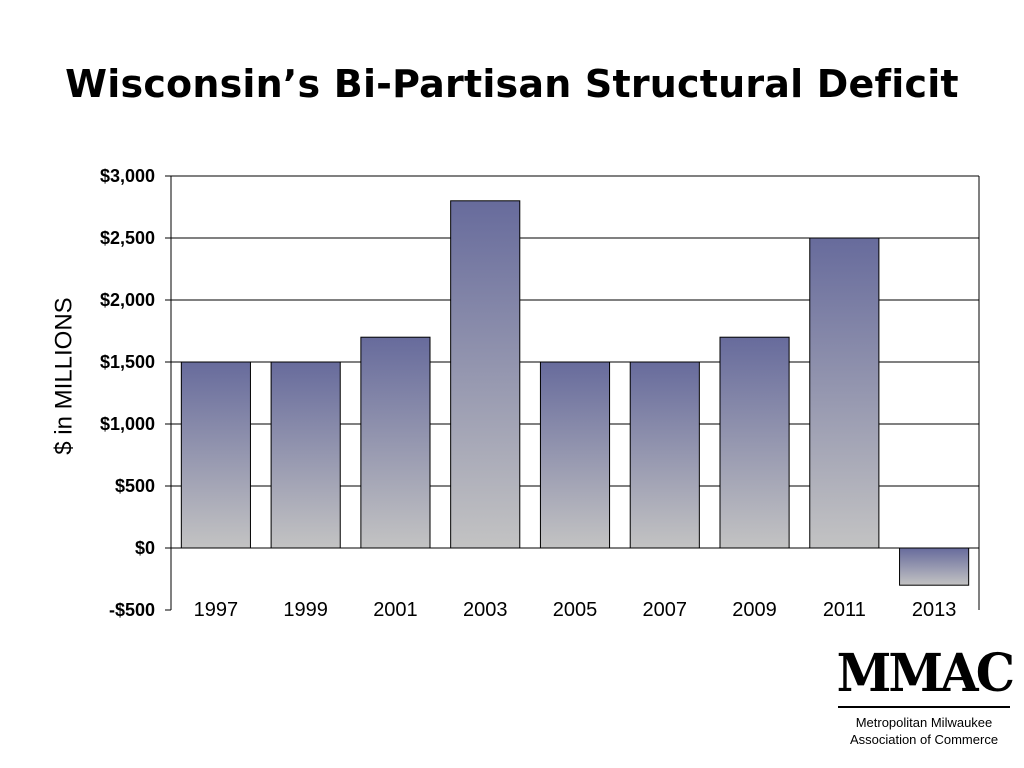 The image size is (1024, 768). I want to click on y-tick-label: $2,000, so click(127, 300).